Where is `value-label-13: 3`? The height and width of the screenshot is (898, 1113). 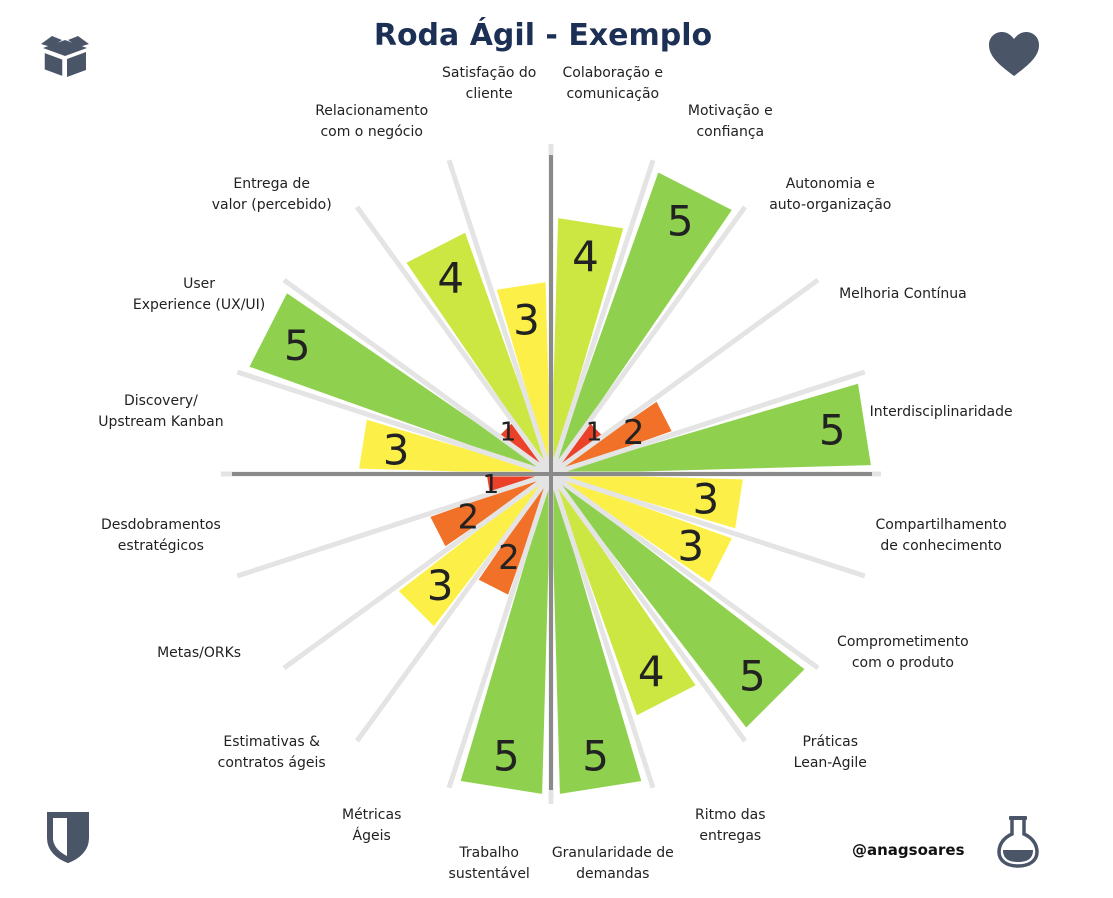
value-label-13: 3 is located at coordinates (440, 585).